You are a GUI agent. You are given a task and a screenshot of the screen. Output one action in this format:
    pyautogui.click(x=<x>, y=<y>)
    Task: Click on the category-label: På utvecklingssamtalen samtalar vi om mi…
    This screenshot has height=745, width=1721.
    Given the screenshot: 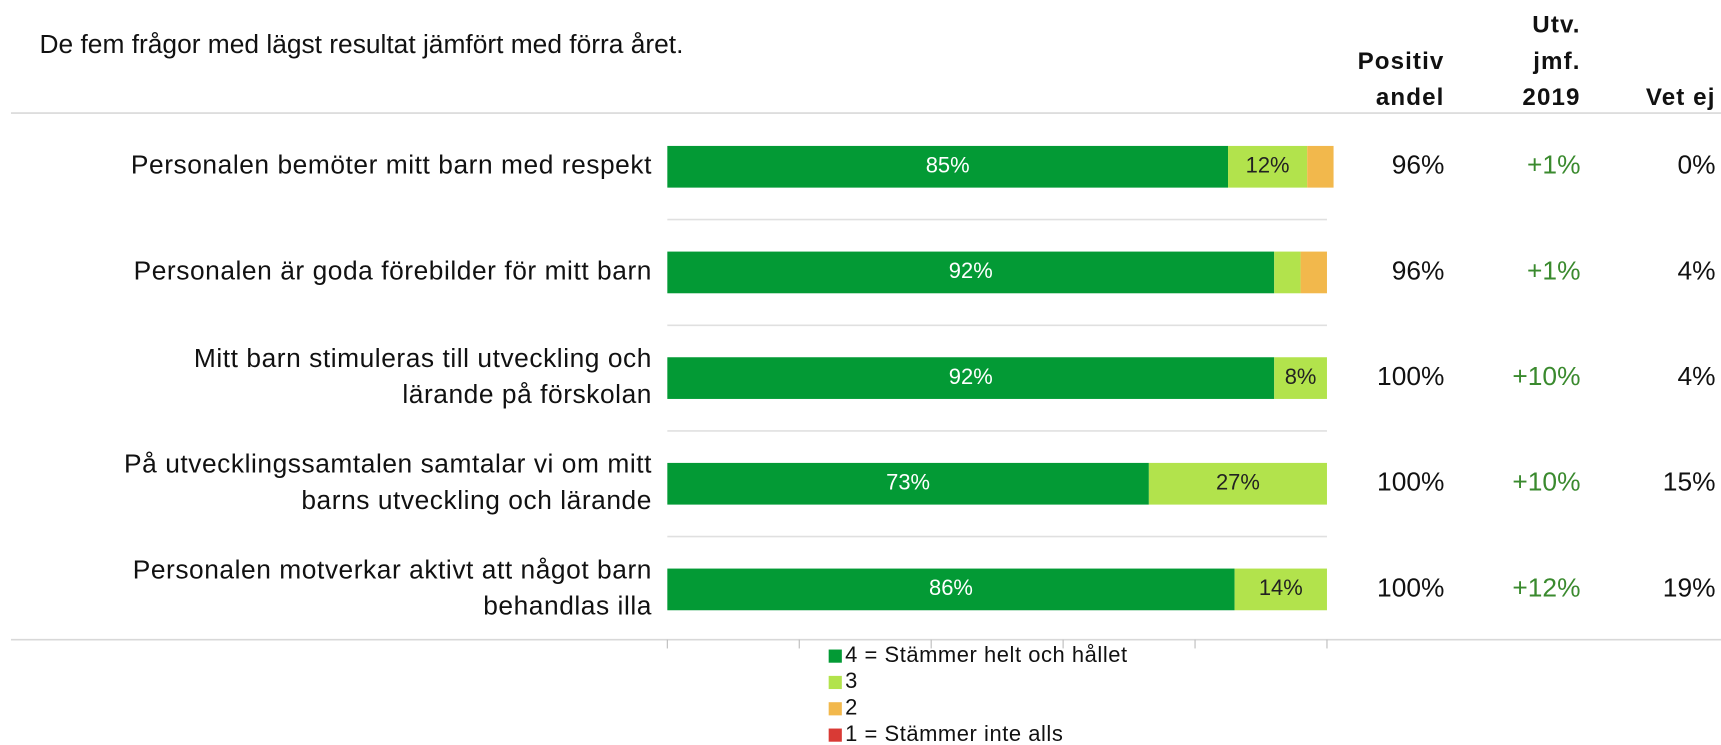 What is the action you would take?
    pyautogui.click(x=388, y=464)
    